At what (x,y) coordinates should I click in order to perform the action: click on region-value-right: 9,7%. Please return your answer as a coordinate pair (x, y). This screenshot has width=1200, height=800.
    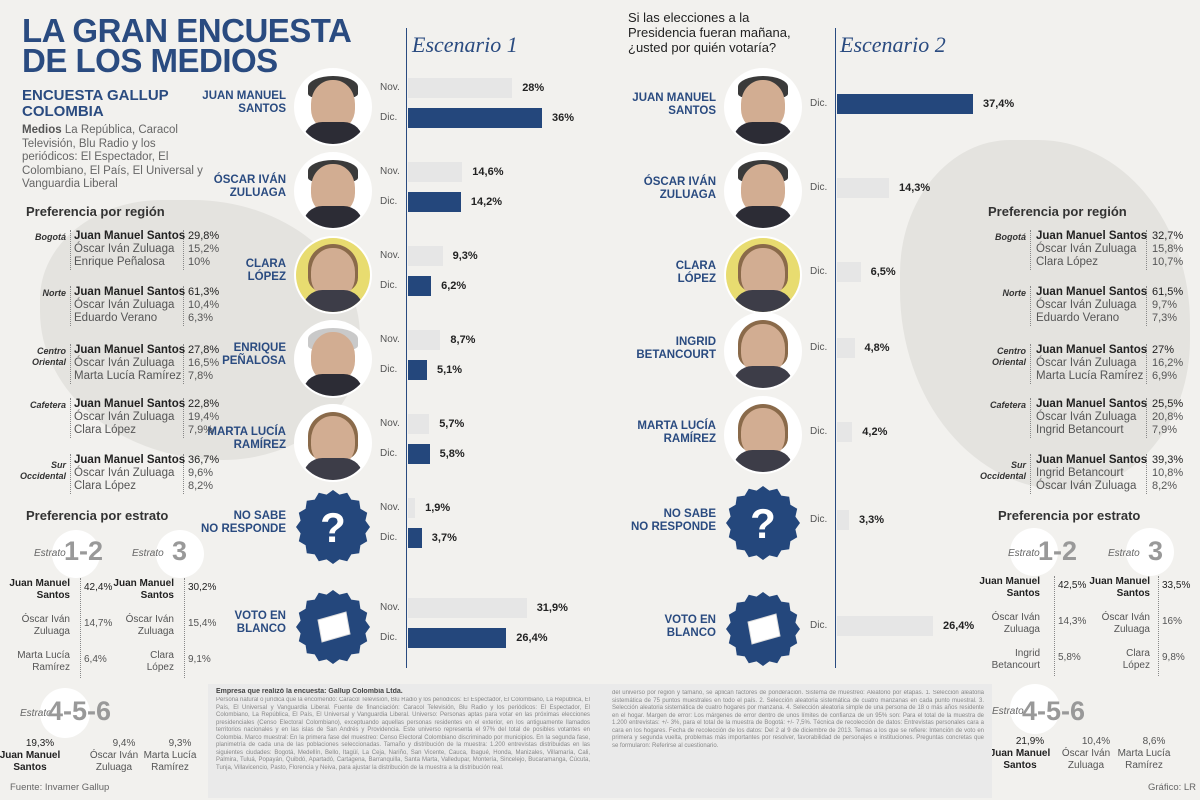
    Looking at the image, I should click on (1165, 305).